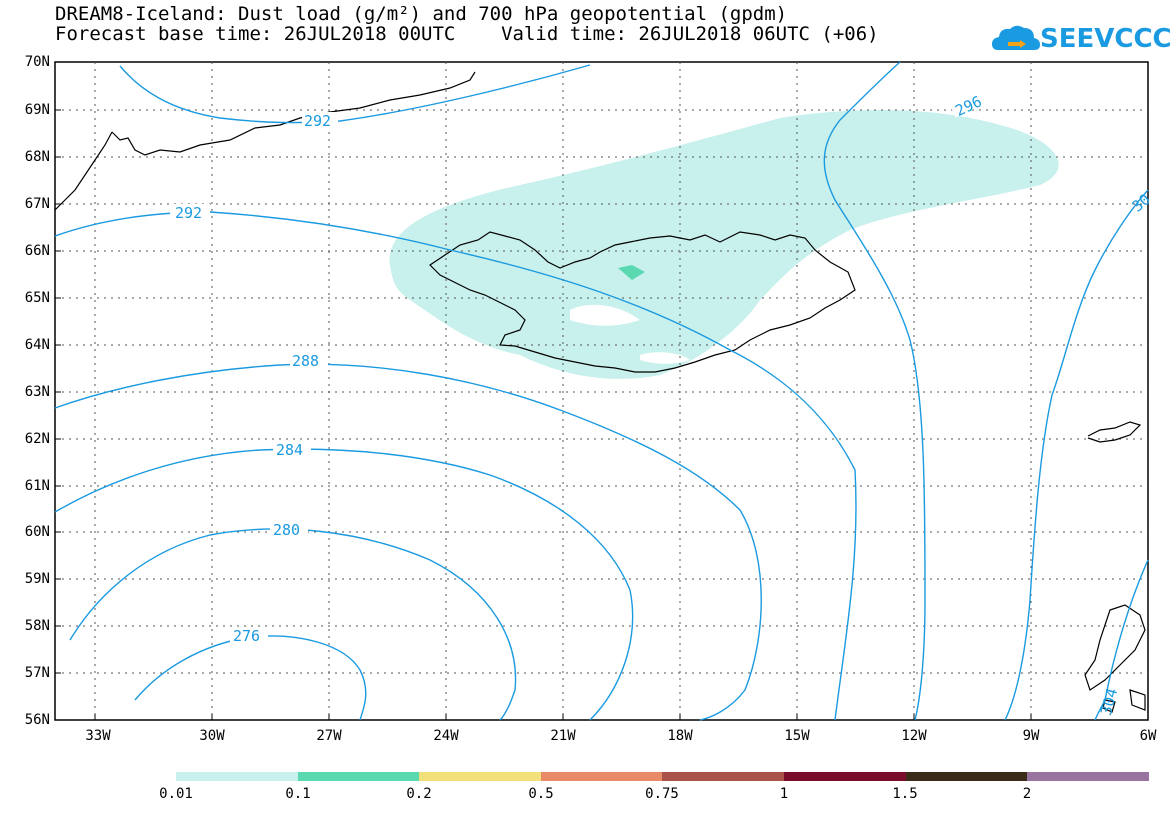  Describe the element at coordinates (37, 110) in the screenshot. I see `lat-label: 69N` at that location.